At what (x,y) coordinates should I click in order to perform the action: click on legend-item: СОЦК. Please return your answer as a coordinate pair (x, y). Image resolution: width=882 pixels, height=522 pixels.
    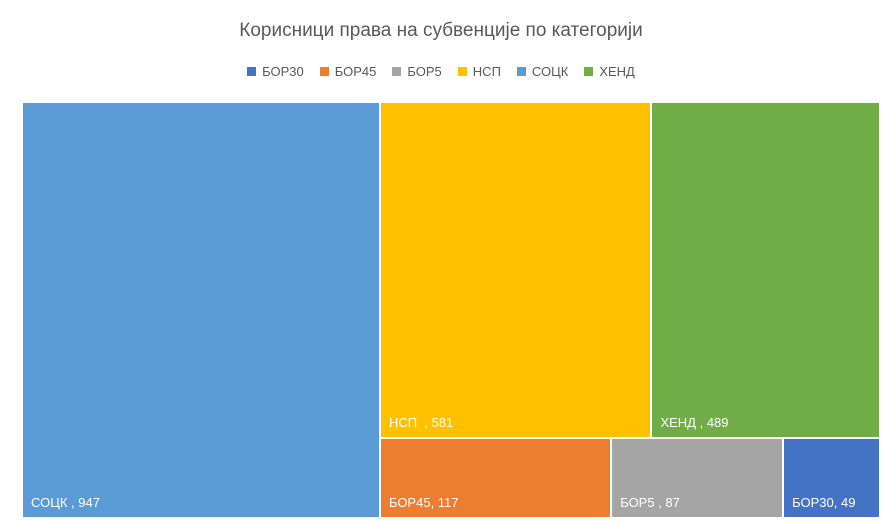
    Looking at the image, I should click on (542, 71).